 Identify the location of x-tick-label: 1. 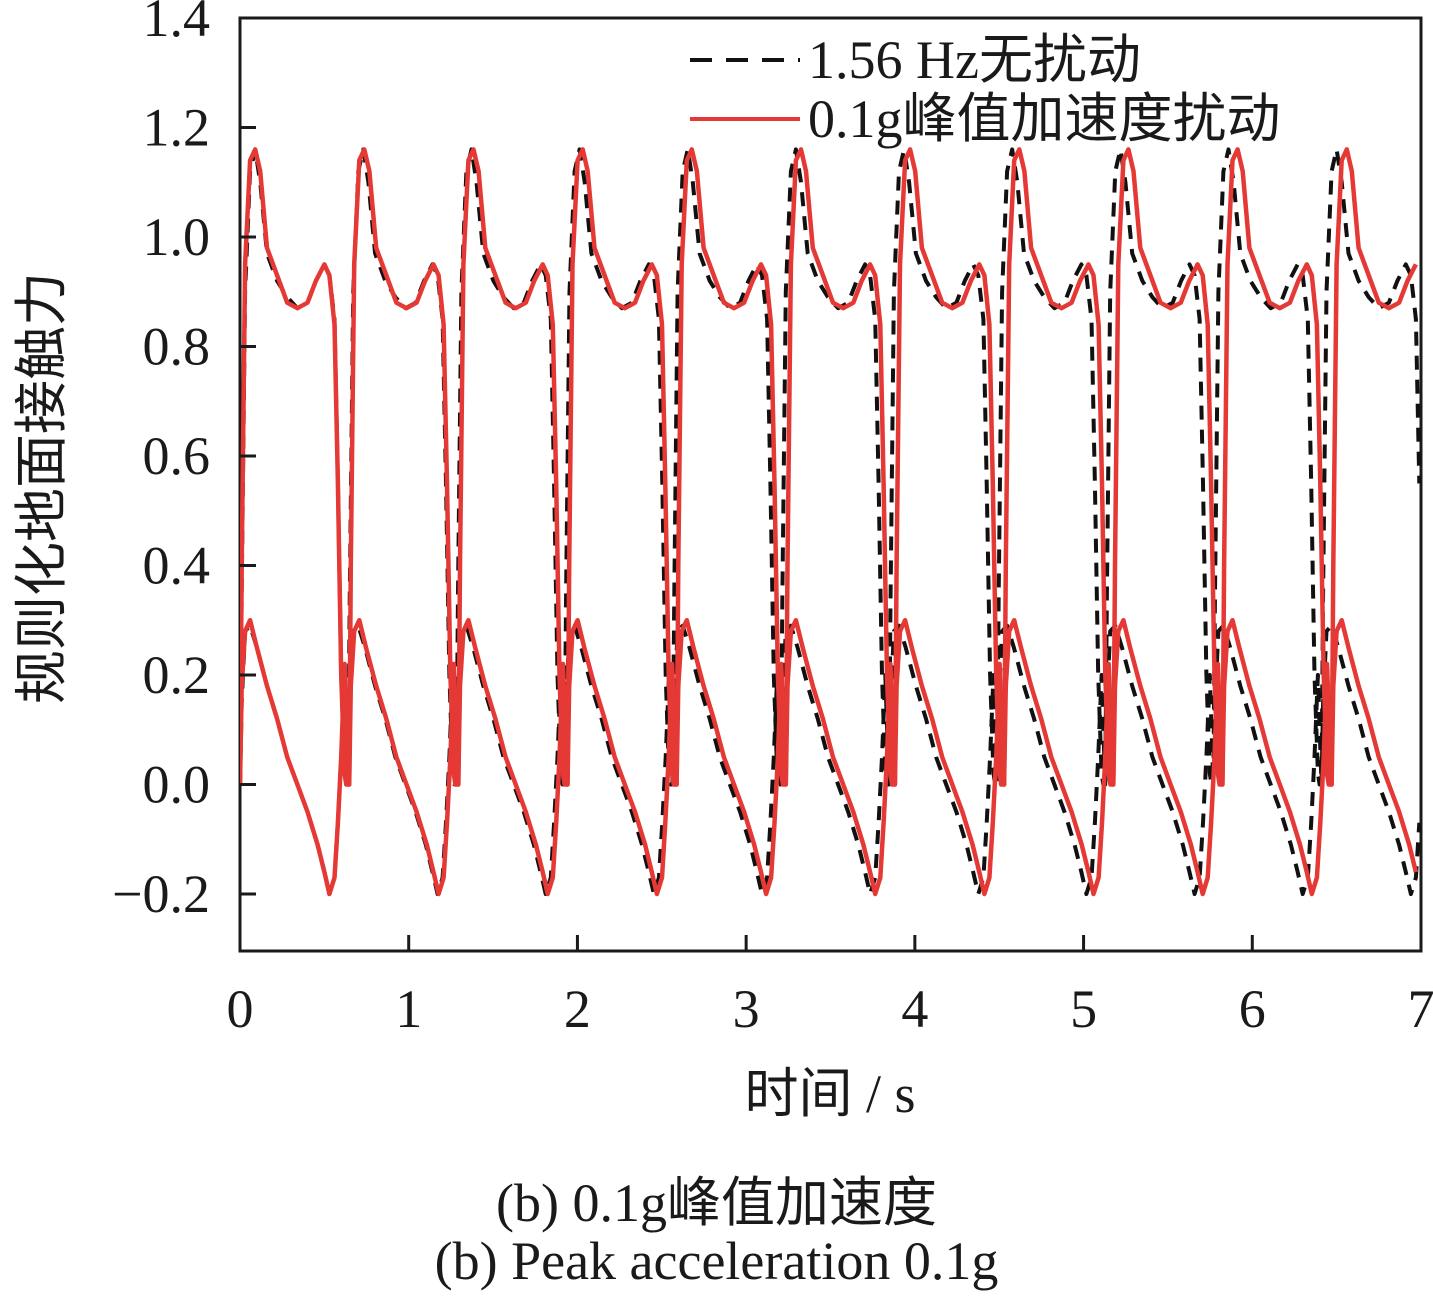
(408, 1009).